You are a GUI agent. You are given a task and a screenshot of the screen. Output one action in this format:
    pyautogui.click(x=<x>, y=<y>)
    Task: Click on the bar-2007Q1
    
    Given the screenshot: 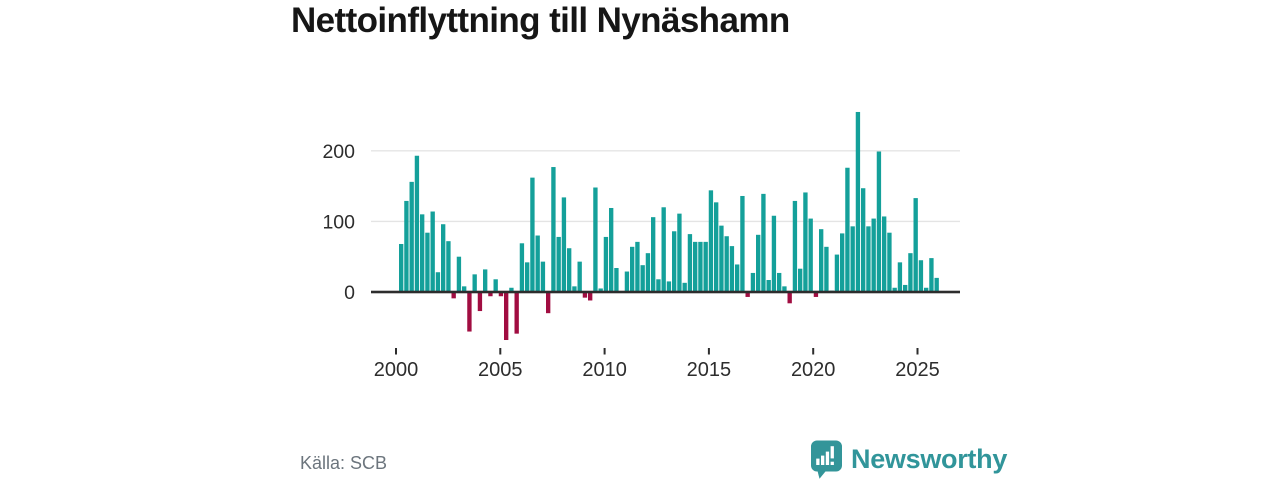 What is the action you would take?
    pyautogui.click(x=548, y=303)
    